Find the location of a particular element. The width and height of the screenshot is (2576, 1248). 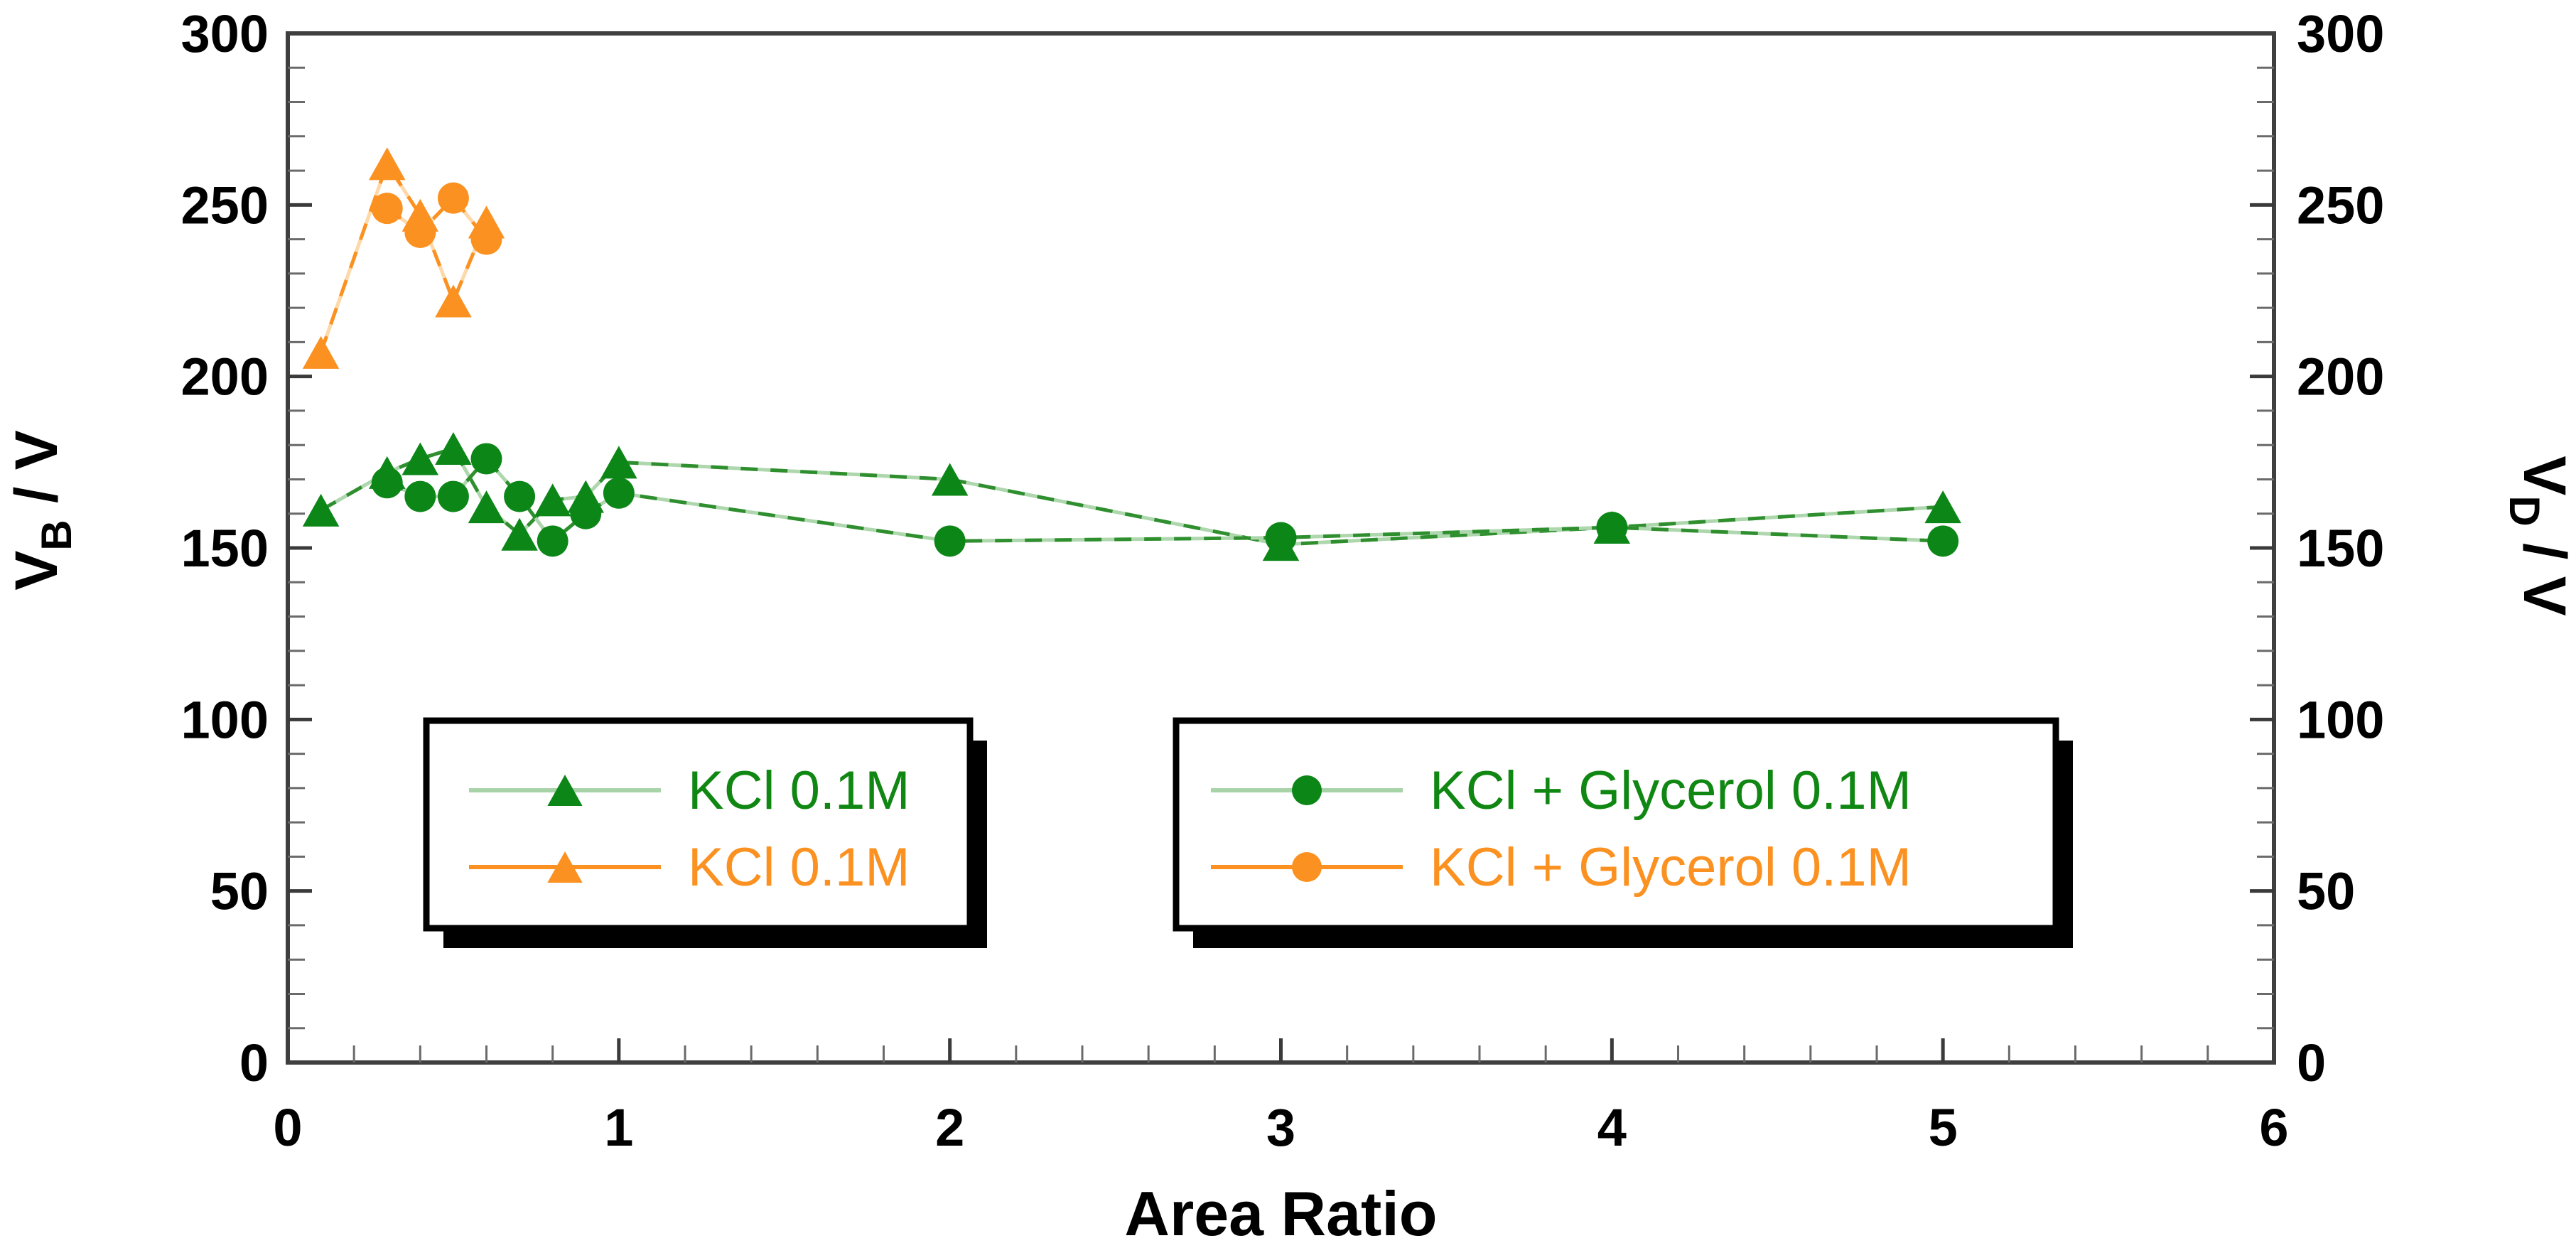

x-axis-tick-label: 0 is located at coordinates (288, 1127).